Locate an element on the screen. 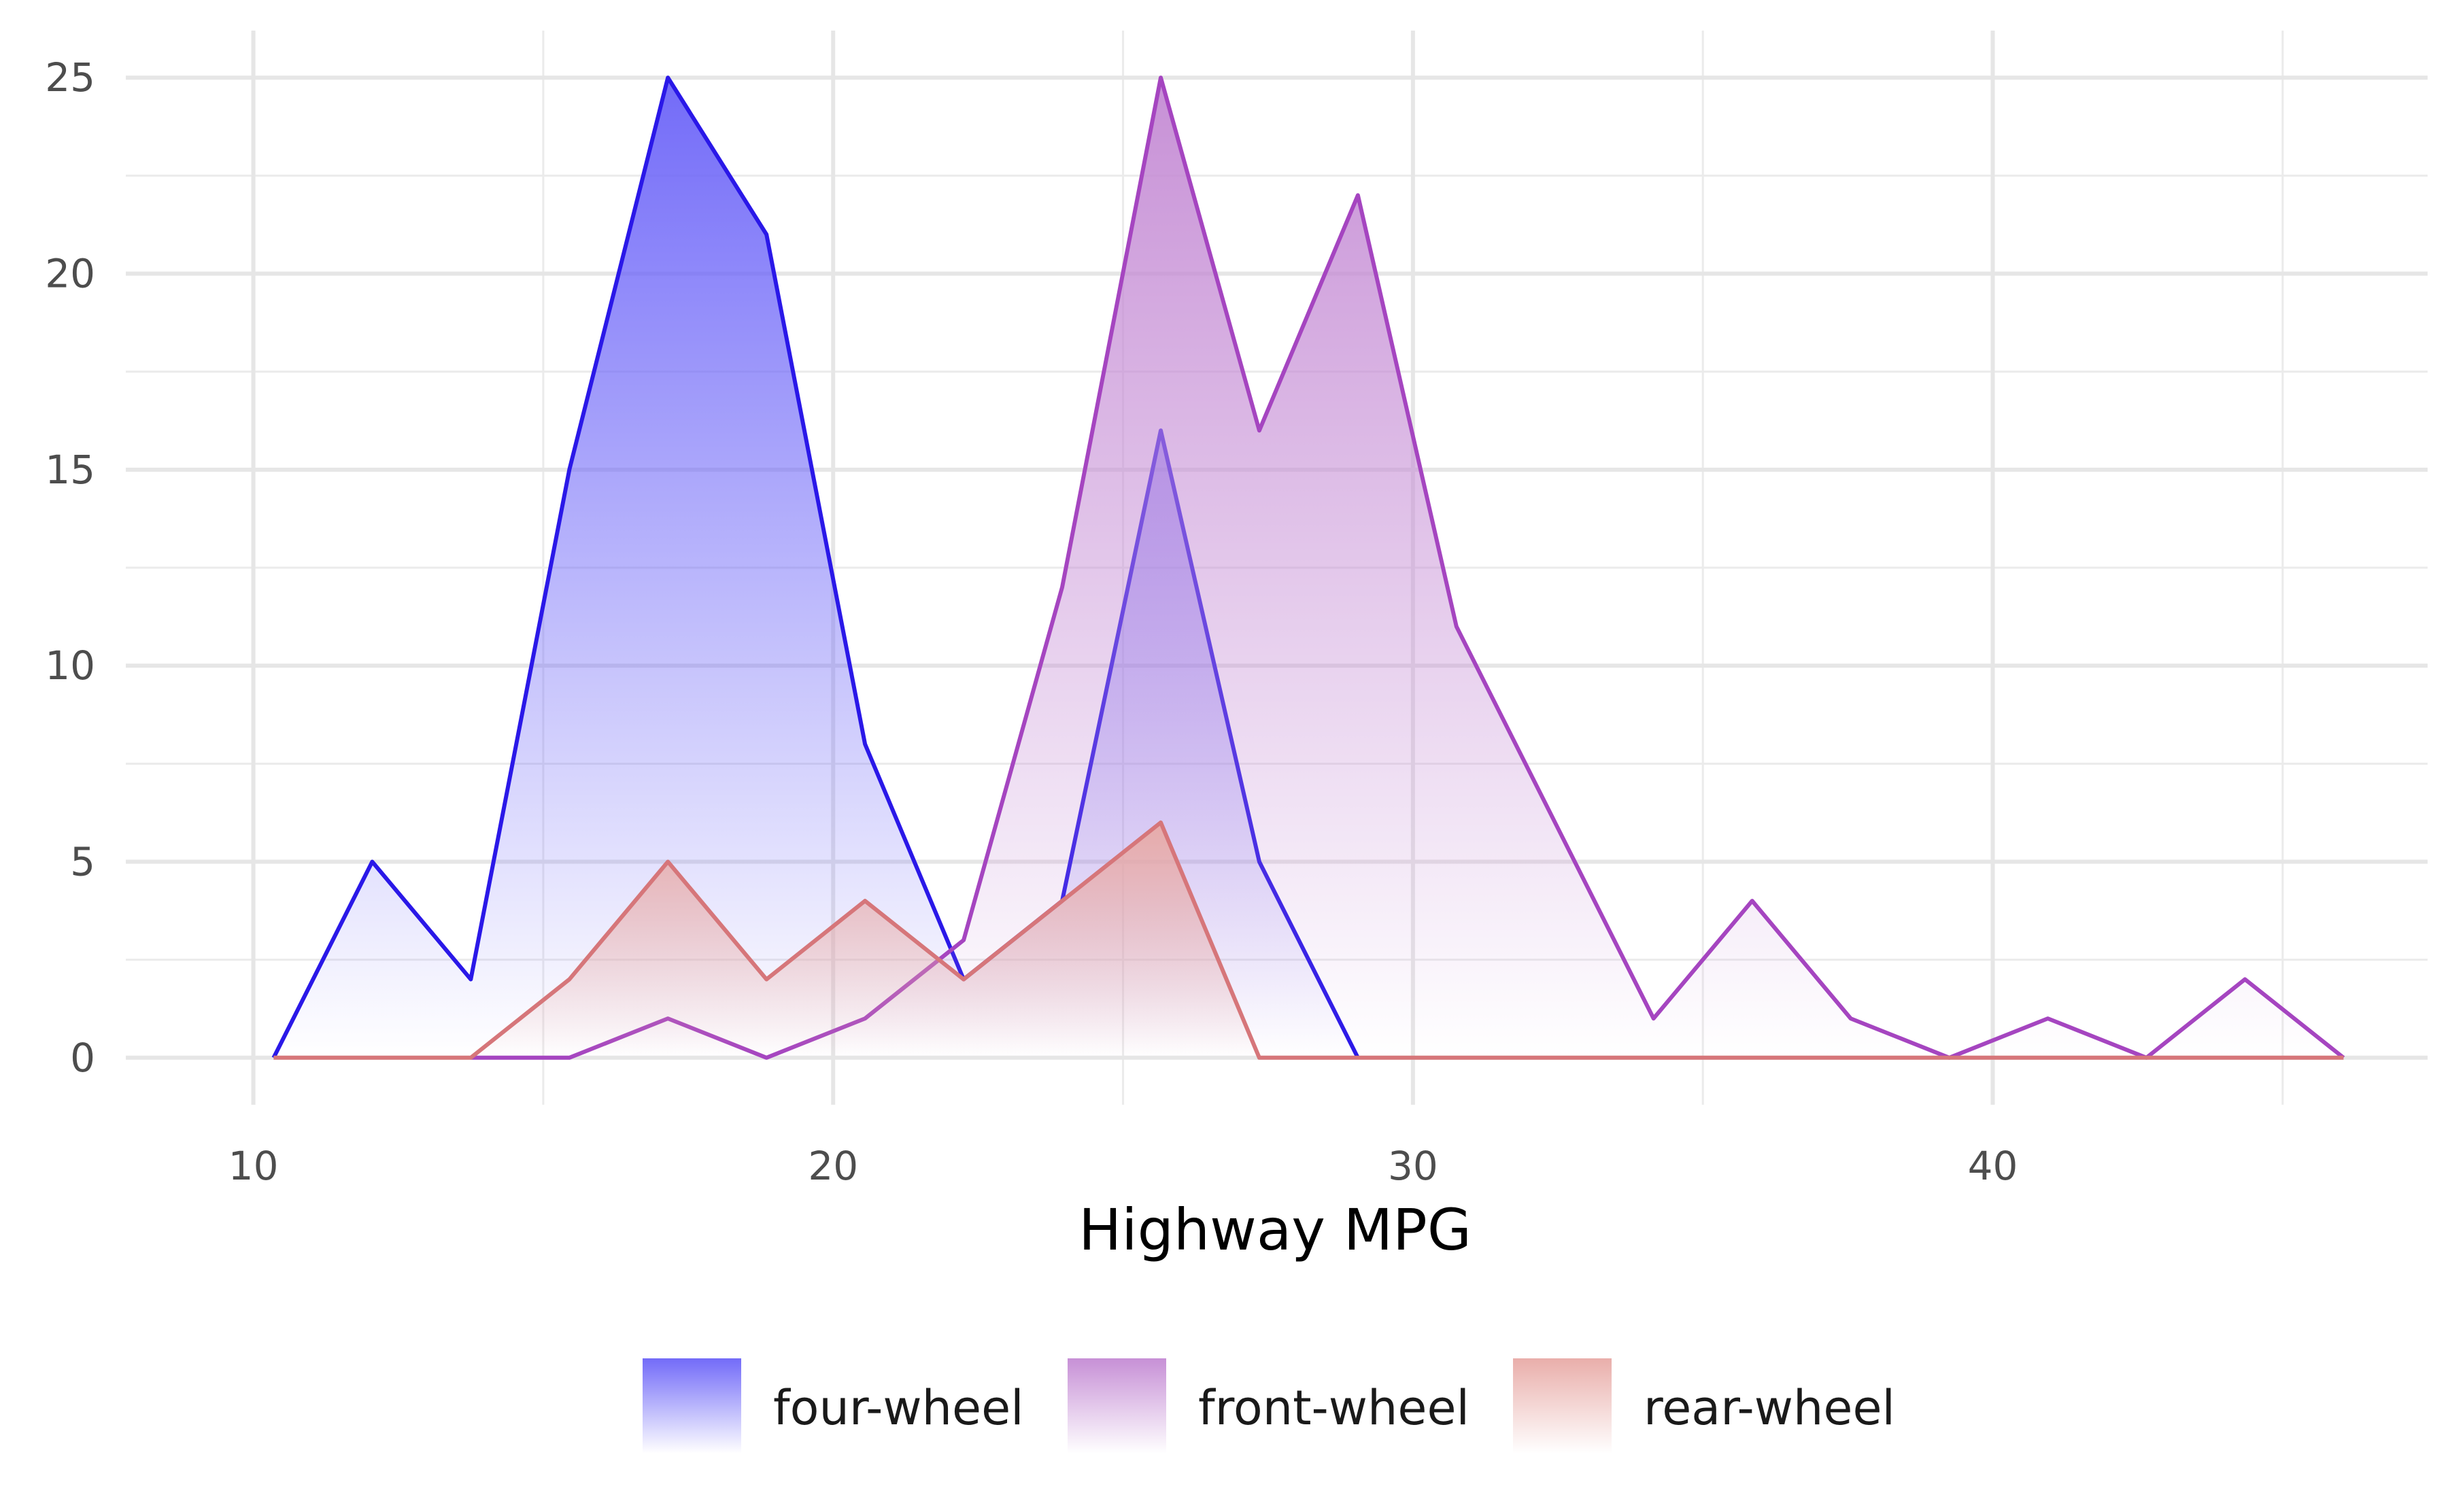 This screenshot has width=2448, height=1512. legend: four-wheel front-wheel rear-wheel is located at coordinates (1269, 1406).